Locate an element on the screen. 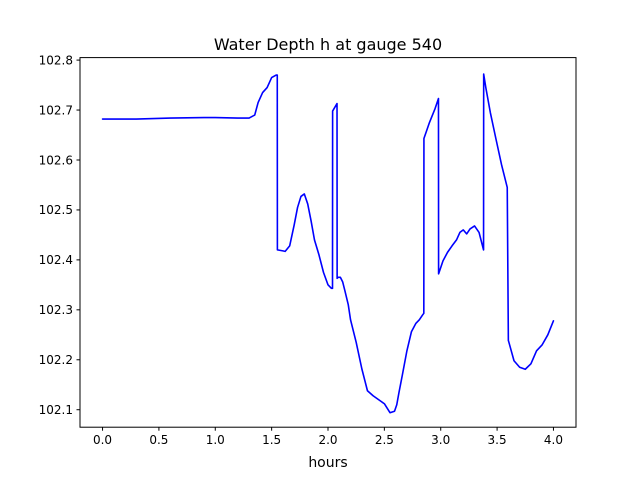 The height and width of the screenshot is (480, 640). y-axis: 102.1 102.2 102.3 102.4 102.5 102.6 102.7 102.8 is located at coordinates (59, 235).